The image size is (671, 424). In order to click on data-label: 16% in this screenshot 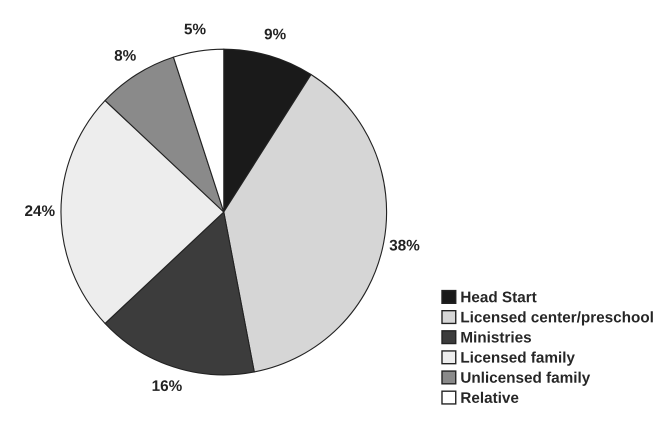, I will do `click(167, 386)`.